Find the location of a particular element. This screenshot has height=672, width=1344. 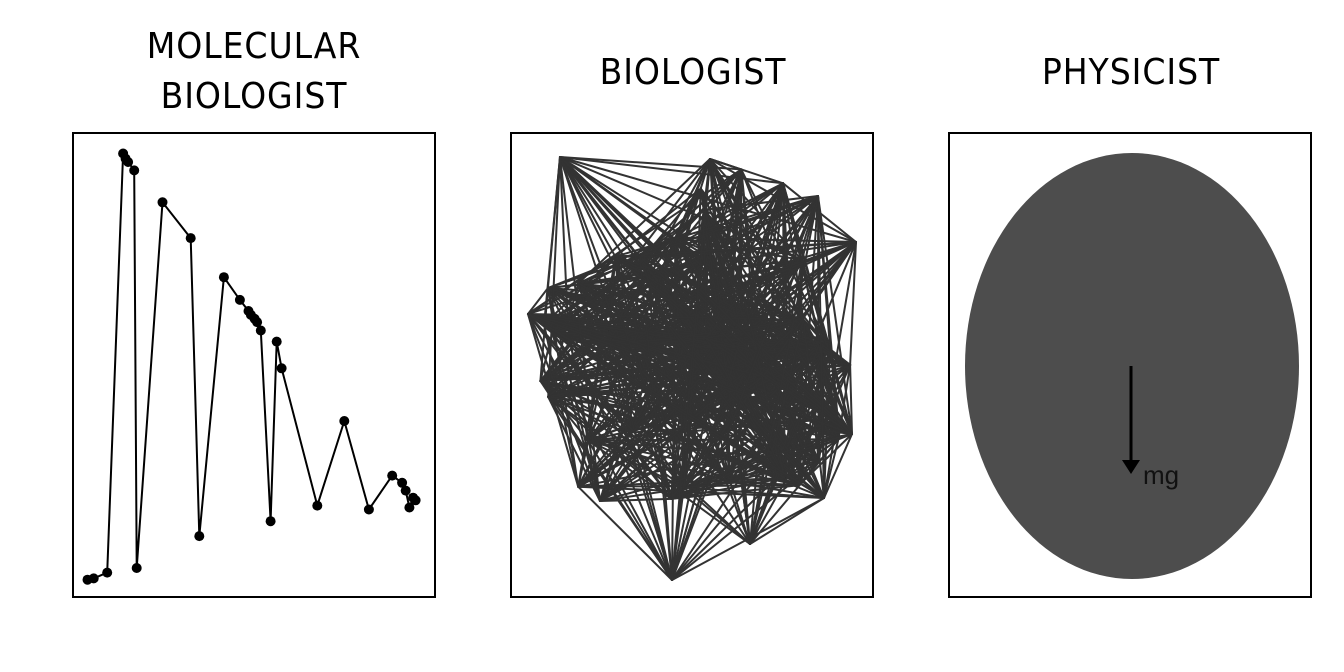

title-line-2: BIOLOGIST is located at coordinates (254, 96).